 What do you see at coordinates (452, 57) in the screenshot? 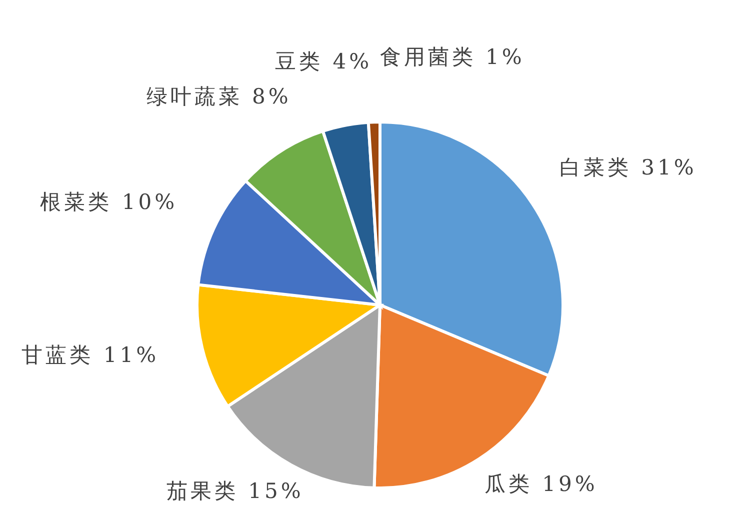
I see `slice-label: 食用菌类 1%` at bounding box center [452, 57].